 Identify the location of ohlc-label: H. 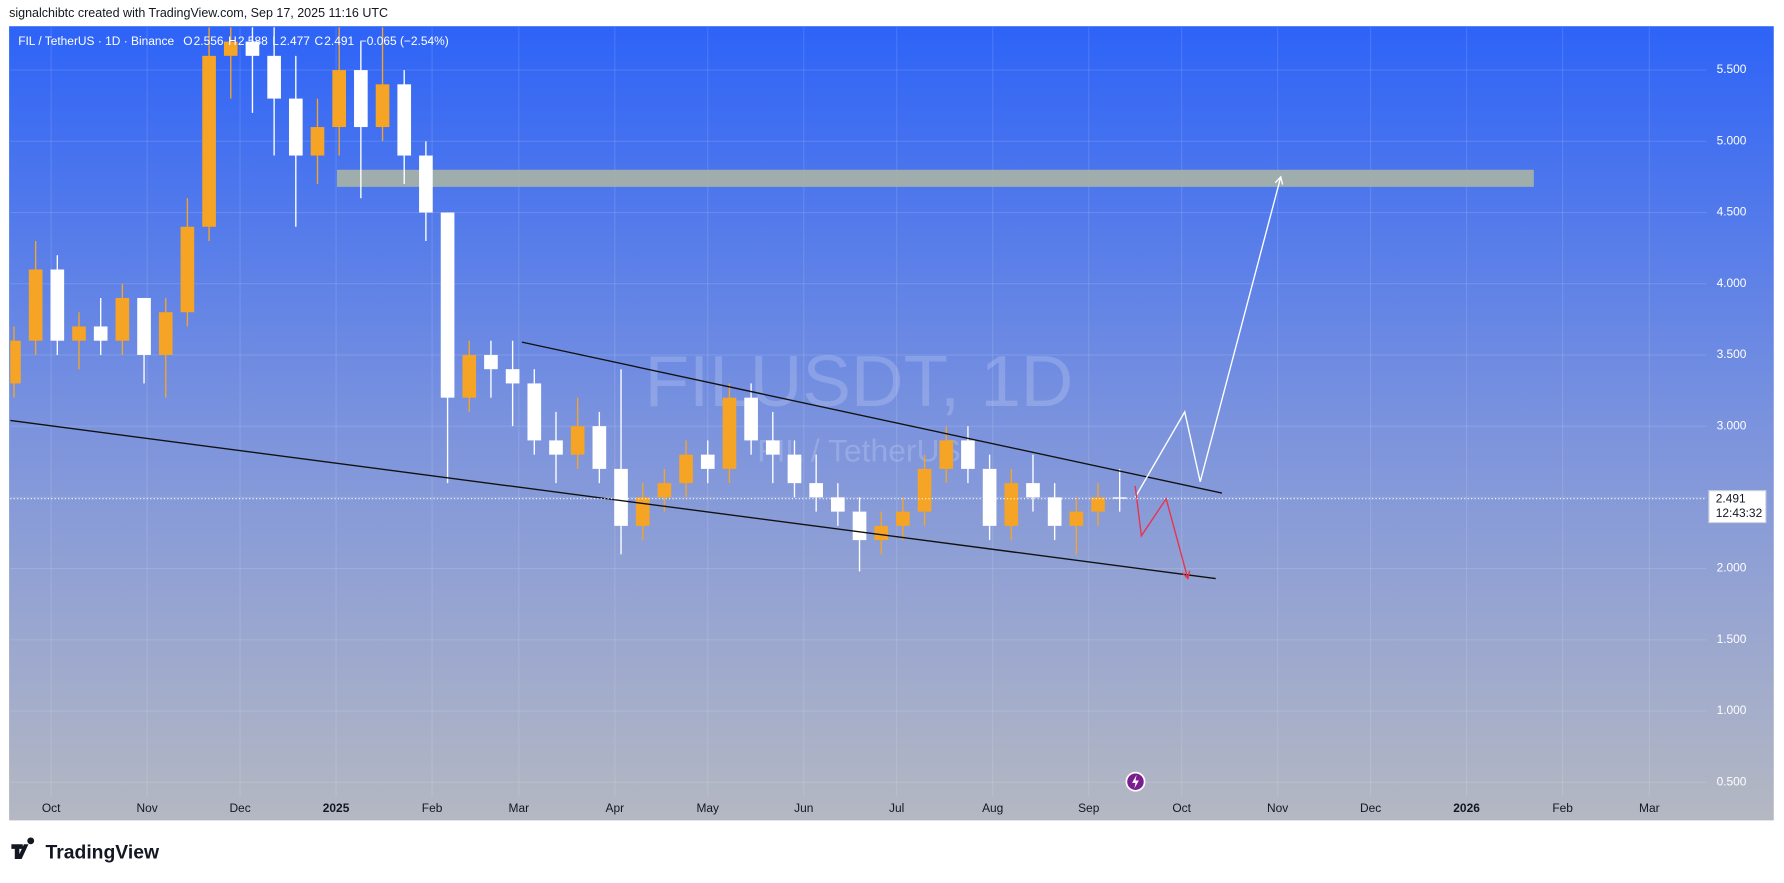
(232, 41).